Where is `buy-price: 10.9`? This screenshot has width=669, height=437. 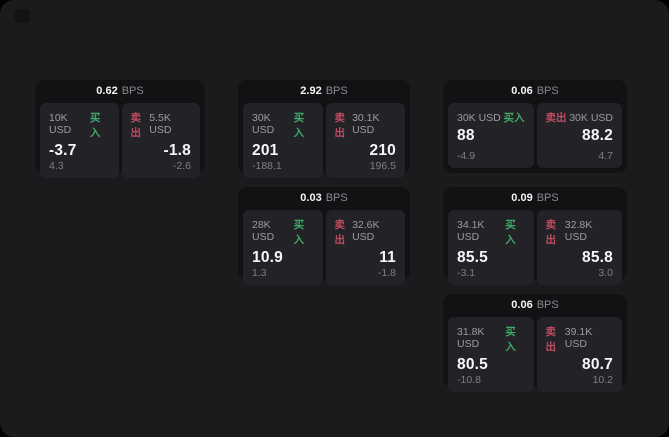
buy-price: 10.9 is located at coordinates (267, 257).